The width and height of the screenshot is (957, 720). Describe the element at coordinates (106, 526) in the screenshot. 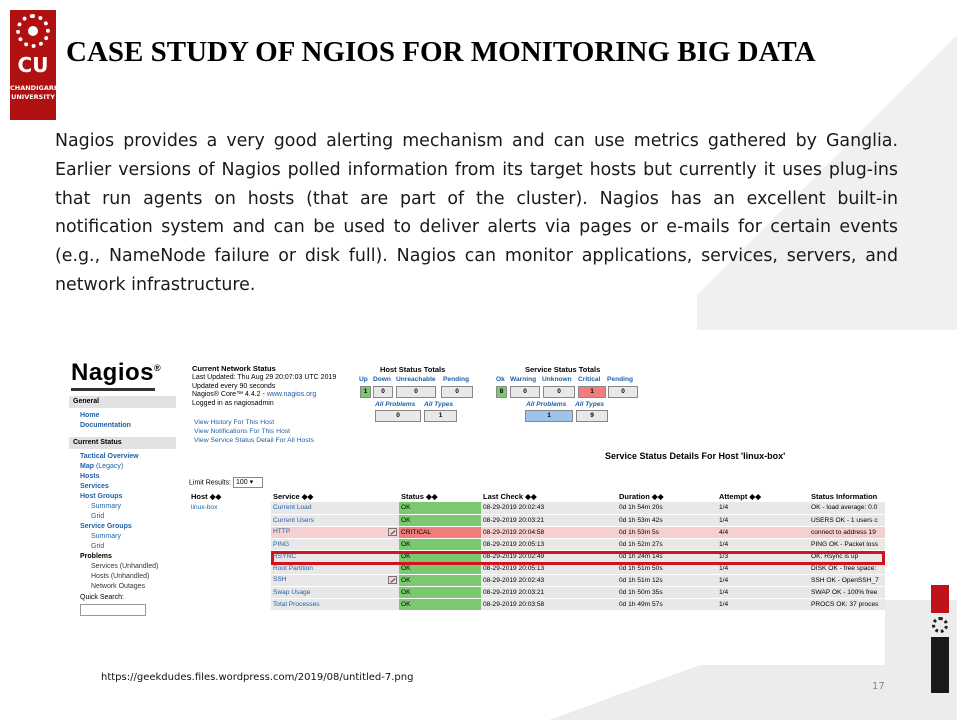

I see `nav-service-groups: Service Groups` at that location.